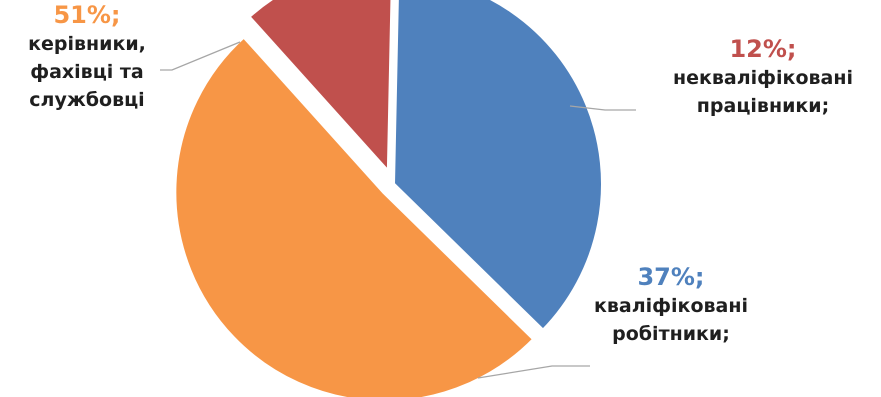 Image resolution: width=881 pixels, height=397 pixels. Describe the element at coordinates (671, 320) in the screenshot. I see `slice-category-label: кваліфіковані робітники;` at that location.